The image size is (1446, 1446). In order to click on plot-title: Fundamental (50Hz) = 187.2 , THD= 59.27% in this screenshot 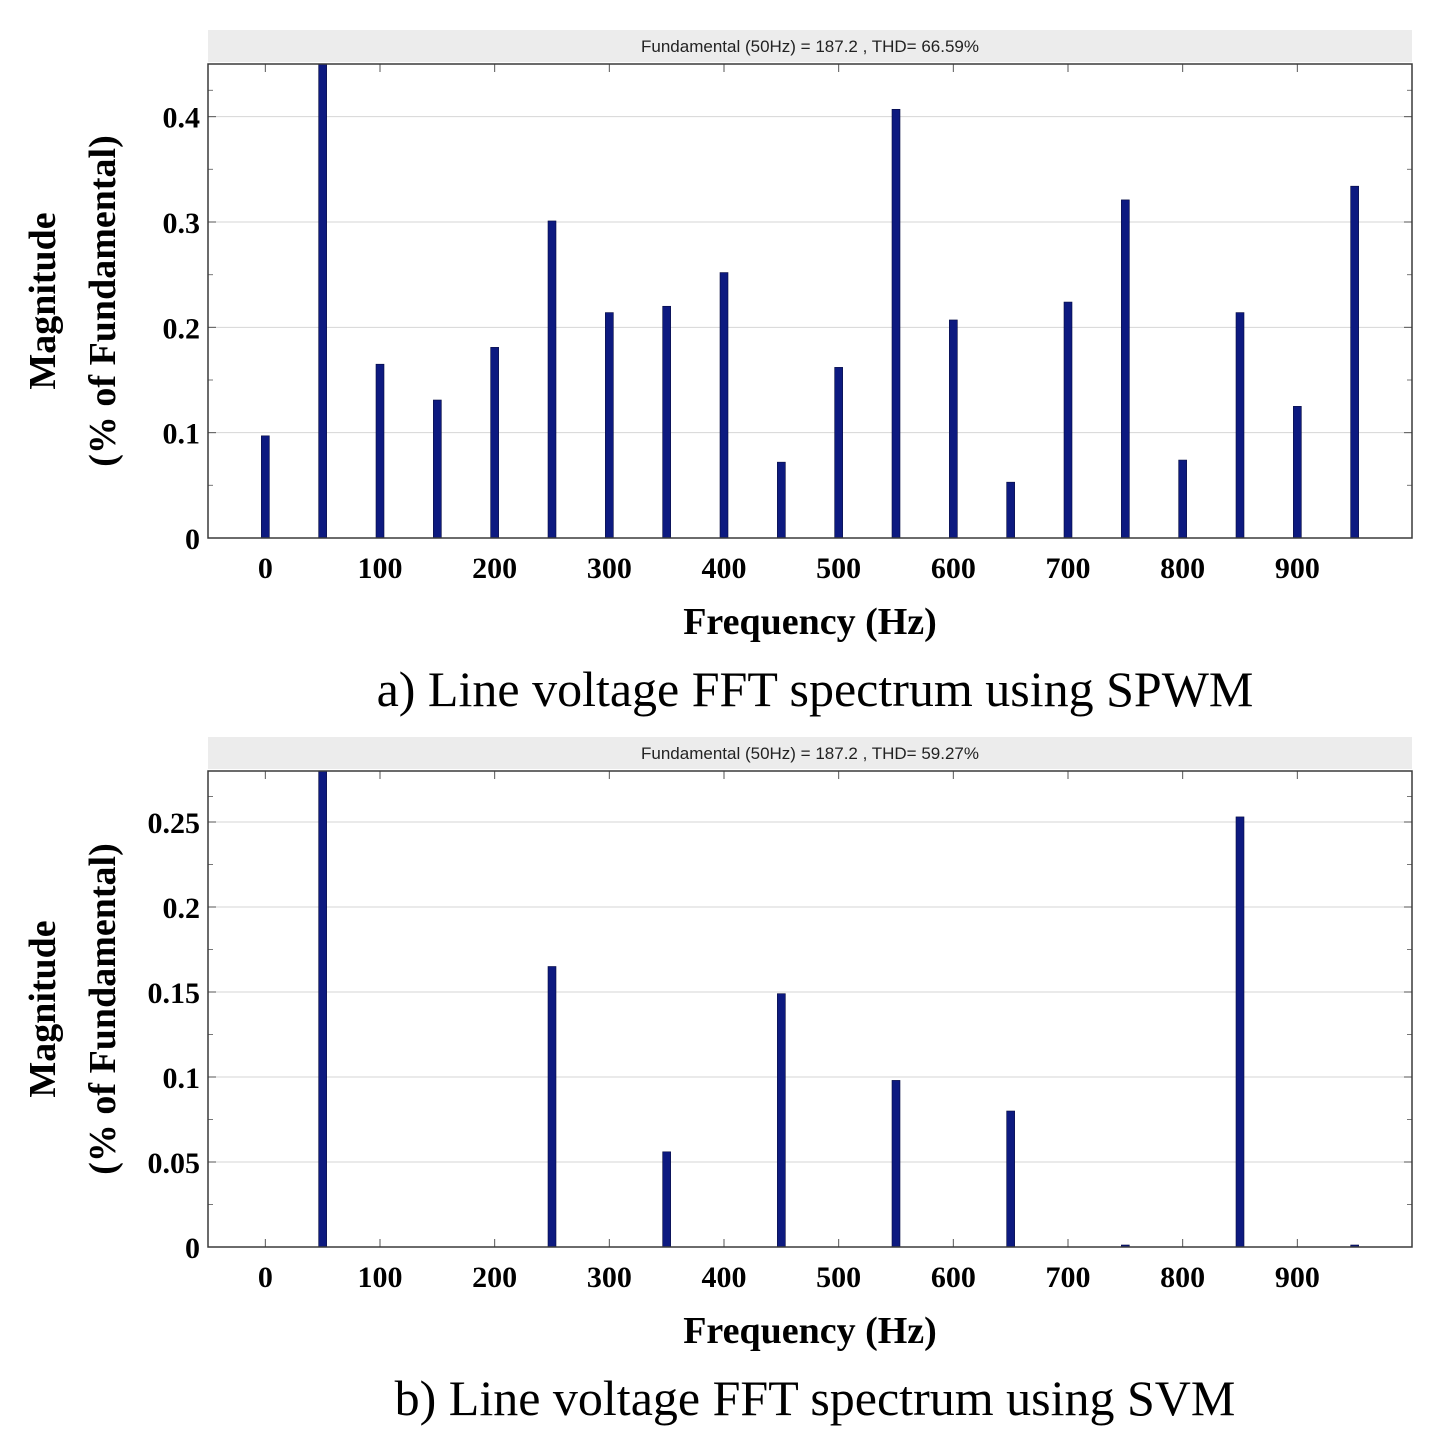, I will do `click(810, 753)`.